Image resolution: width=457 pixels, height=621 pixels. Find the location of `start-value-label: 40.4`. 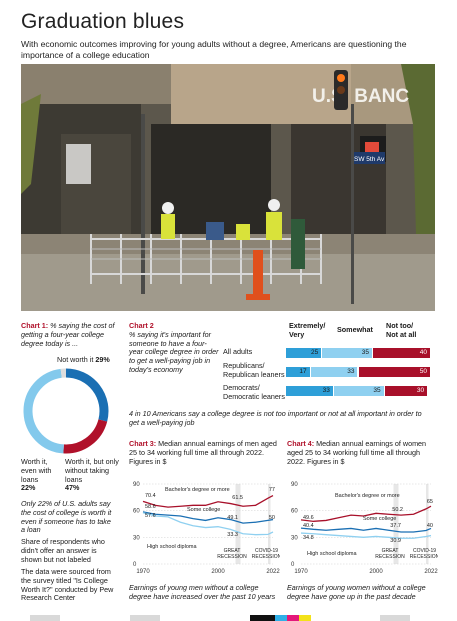

start-value-label: 40.4 is located at coordinates (308, 526).